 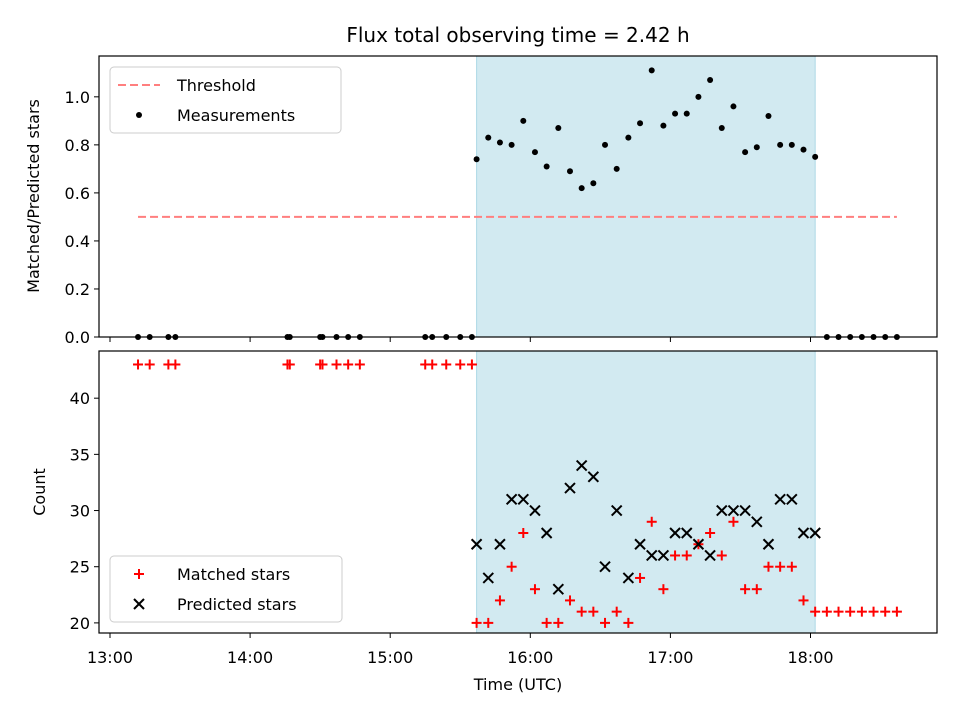 What do you see at coordinates (33, 196) in the screenshot?
I see `ratio-y-axis-label: Matched/Predicted stars` at bounding box center [33, 196].